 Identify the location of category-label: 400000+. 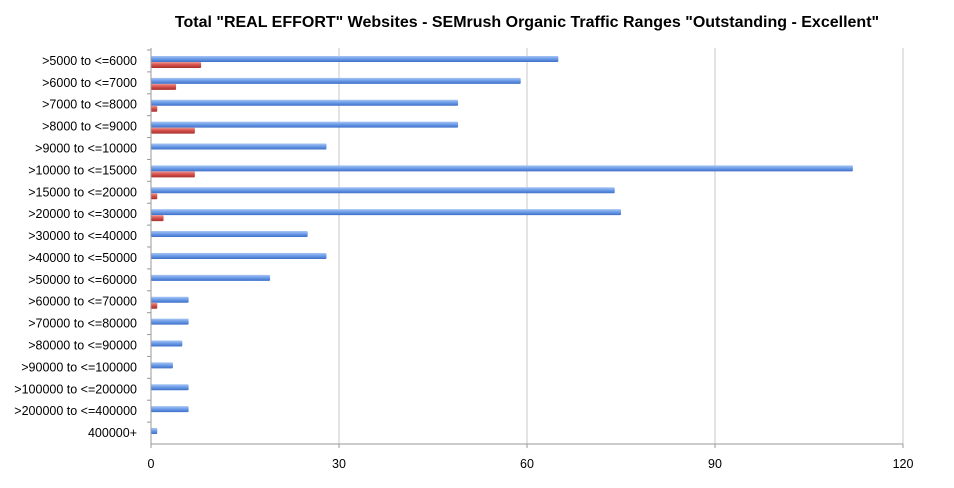
(112, 433).